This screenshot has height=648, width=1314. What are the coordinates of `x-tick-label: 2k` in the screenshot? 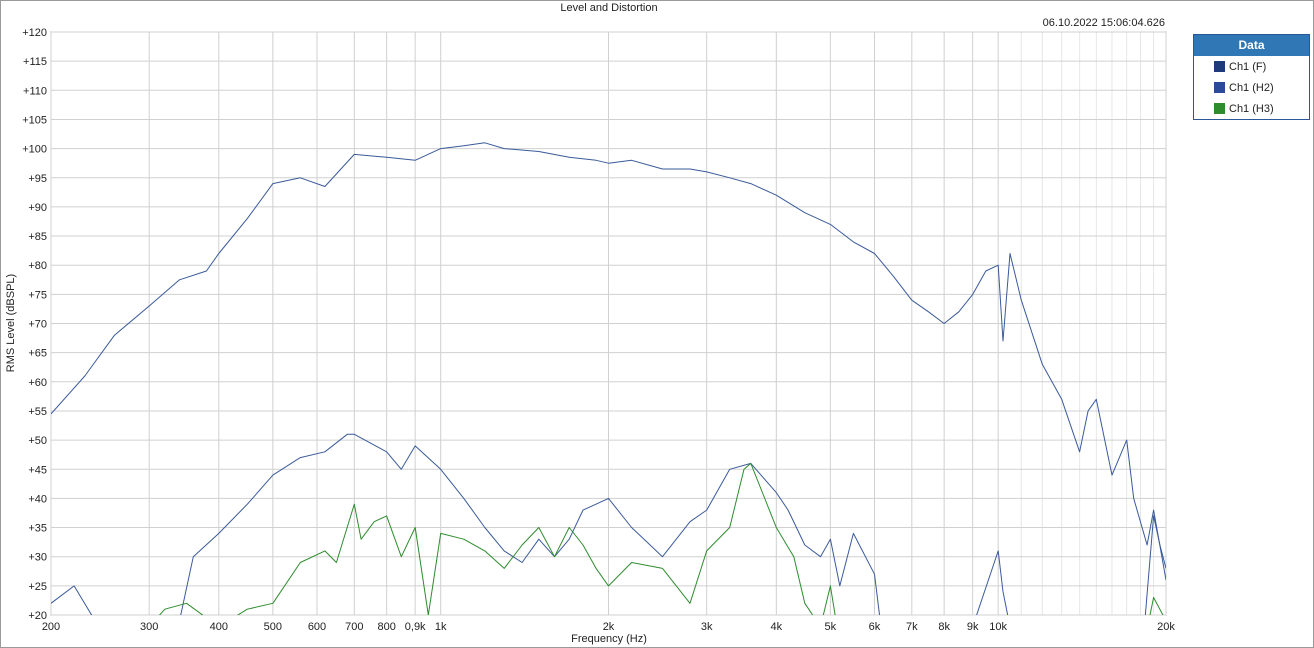 It's located at (609, 627).